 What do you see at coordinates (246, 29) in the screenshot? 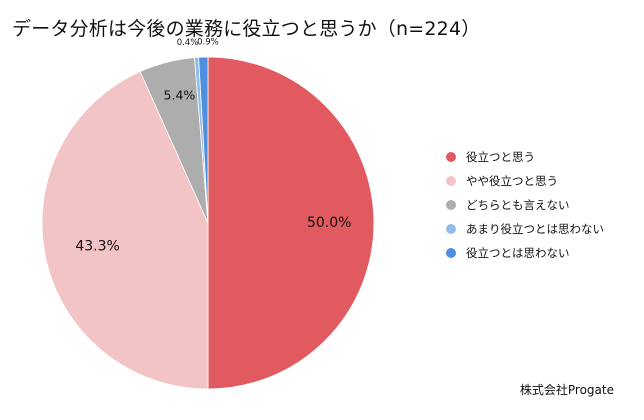
I see `chart-title: データ分析は今後の業務に役立つと思うか（n=224）` at bounding box center [246, 29].